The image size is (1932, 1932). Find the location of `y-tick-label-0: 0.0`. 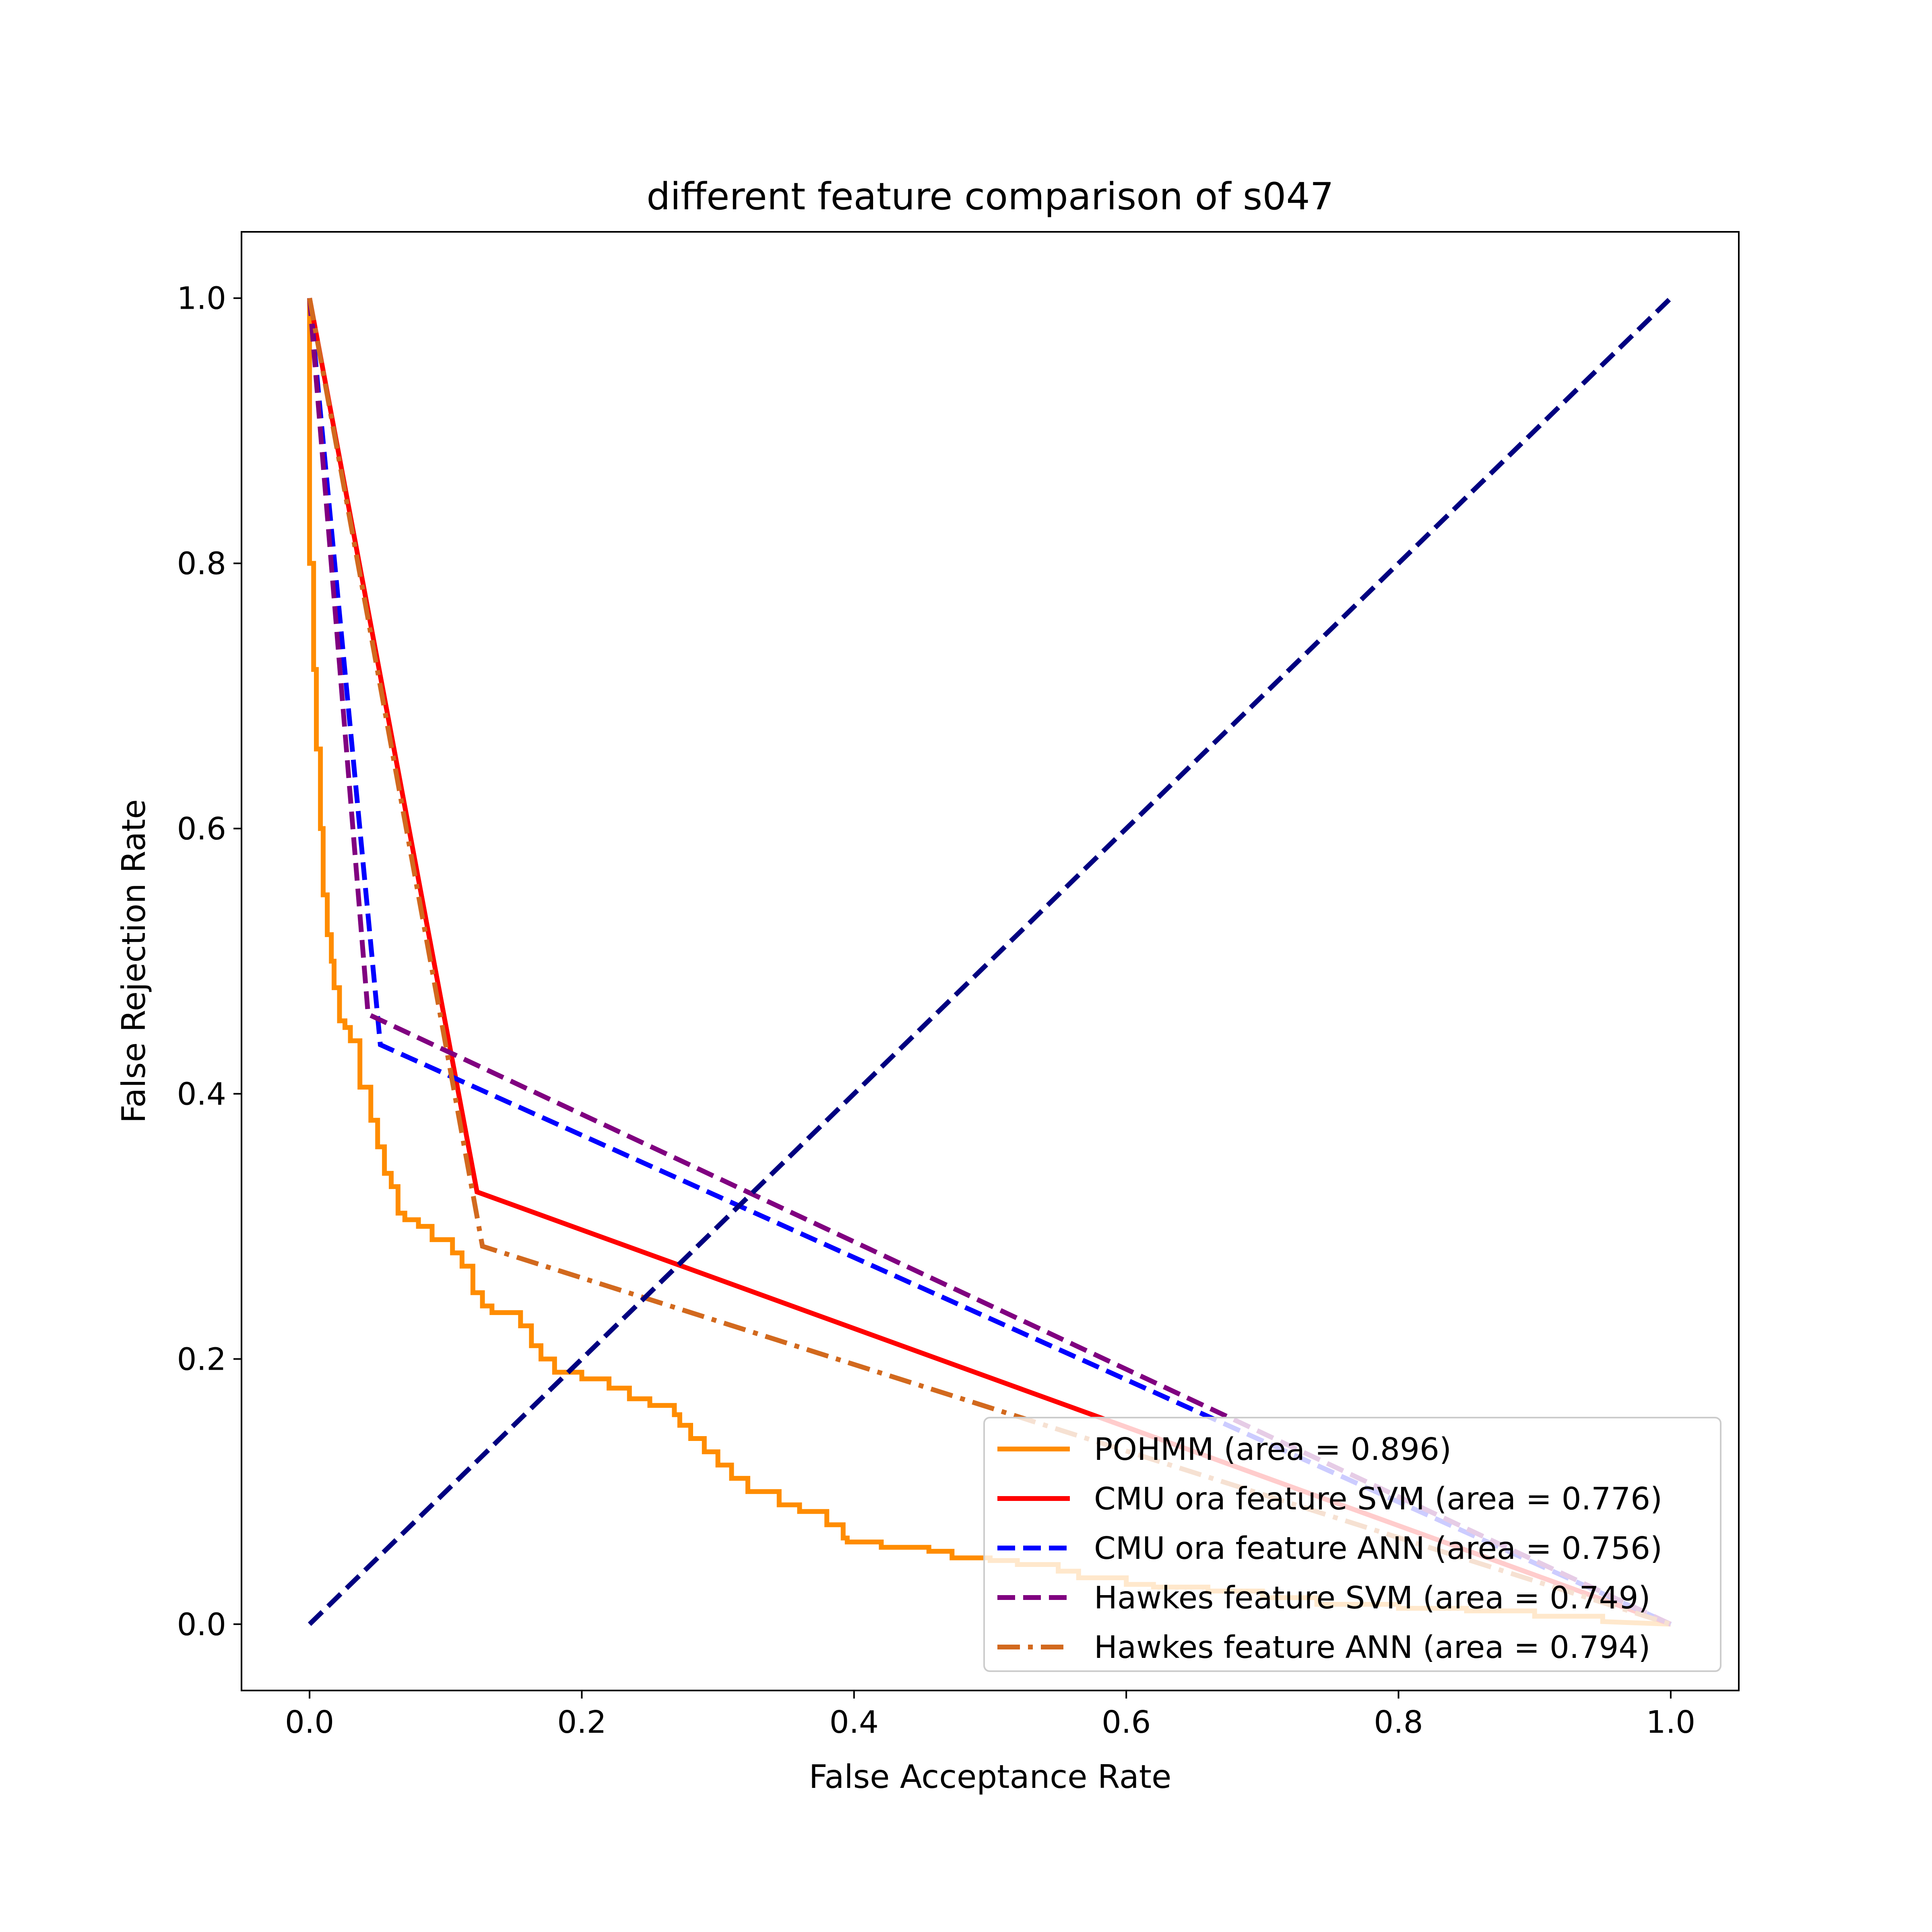

y-tick-label-0: 0.0 is located at coordinates (201, 1625).